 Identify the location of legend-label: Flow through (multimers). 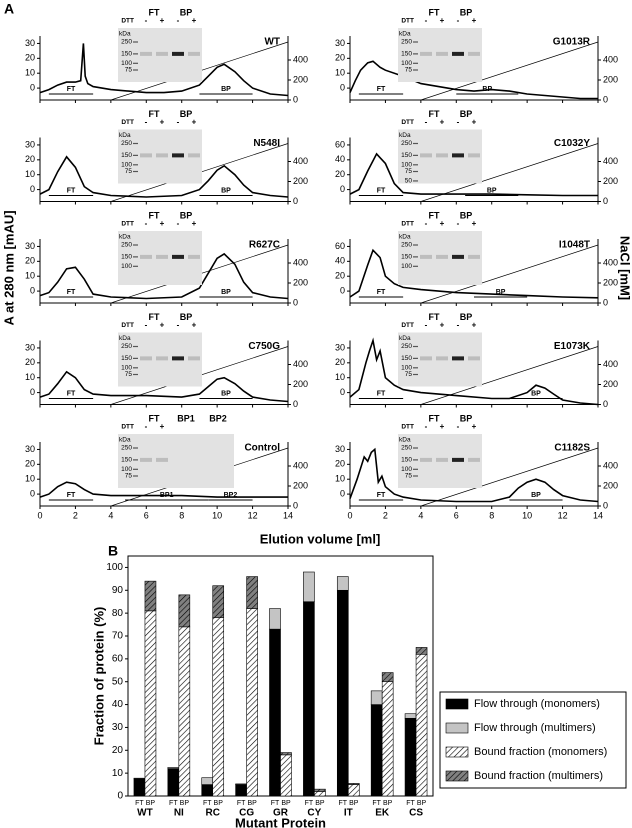
(535, 728).